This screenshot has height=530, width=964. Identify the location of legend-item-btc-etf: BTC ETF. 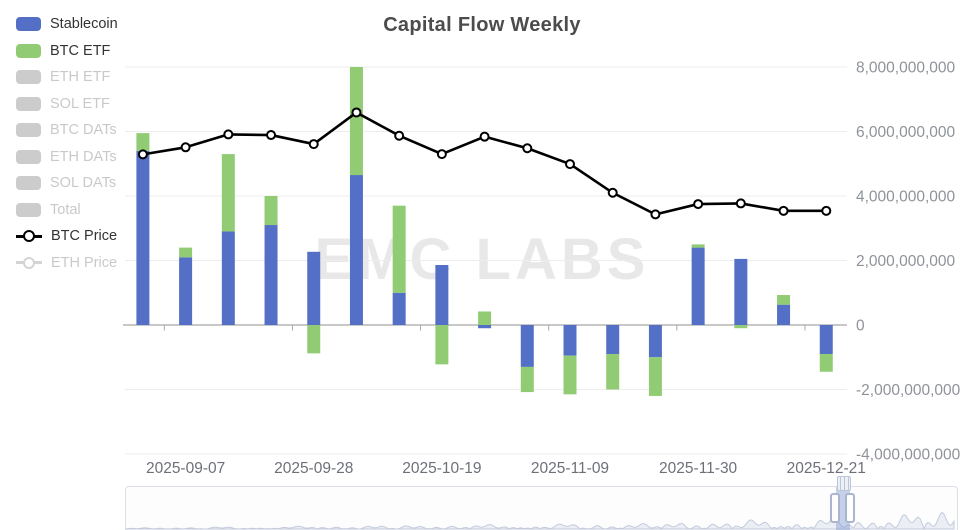
(67, 51).